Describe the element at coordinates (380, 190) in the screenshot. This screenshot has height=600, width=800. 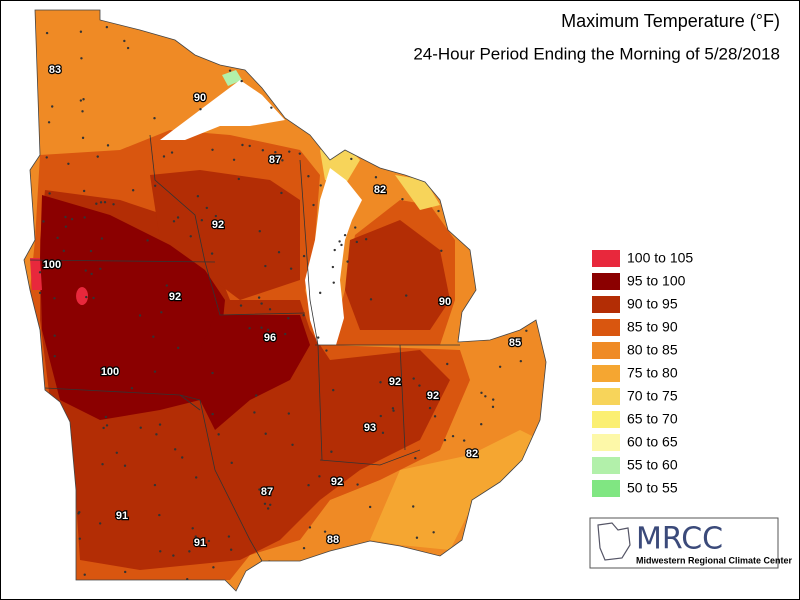
I see `temperature-label: 82` at that location.